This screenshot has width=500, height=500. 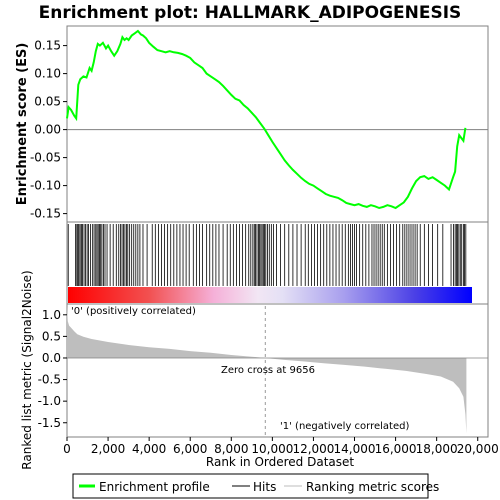 What do you see at coordinates (51, 315) in the screenshot?
I see `metric-y-tick-label: 1.0` at bounding box center [51, 315].